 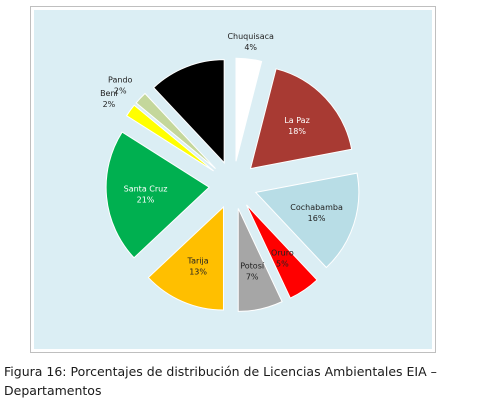 What do you see at coordinates (109, 93) in the screenshot?
I see `slice-name: Beni` at bounding box center [109, 93].